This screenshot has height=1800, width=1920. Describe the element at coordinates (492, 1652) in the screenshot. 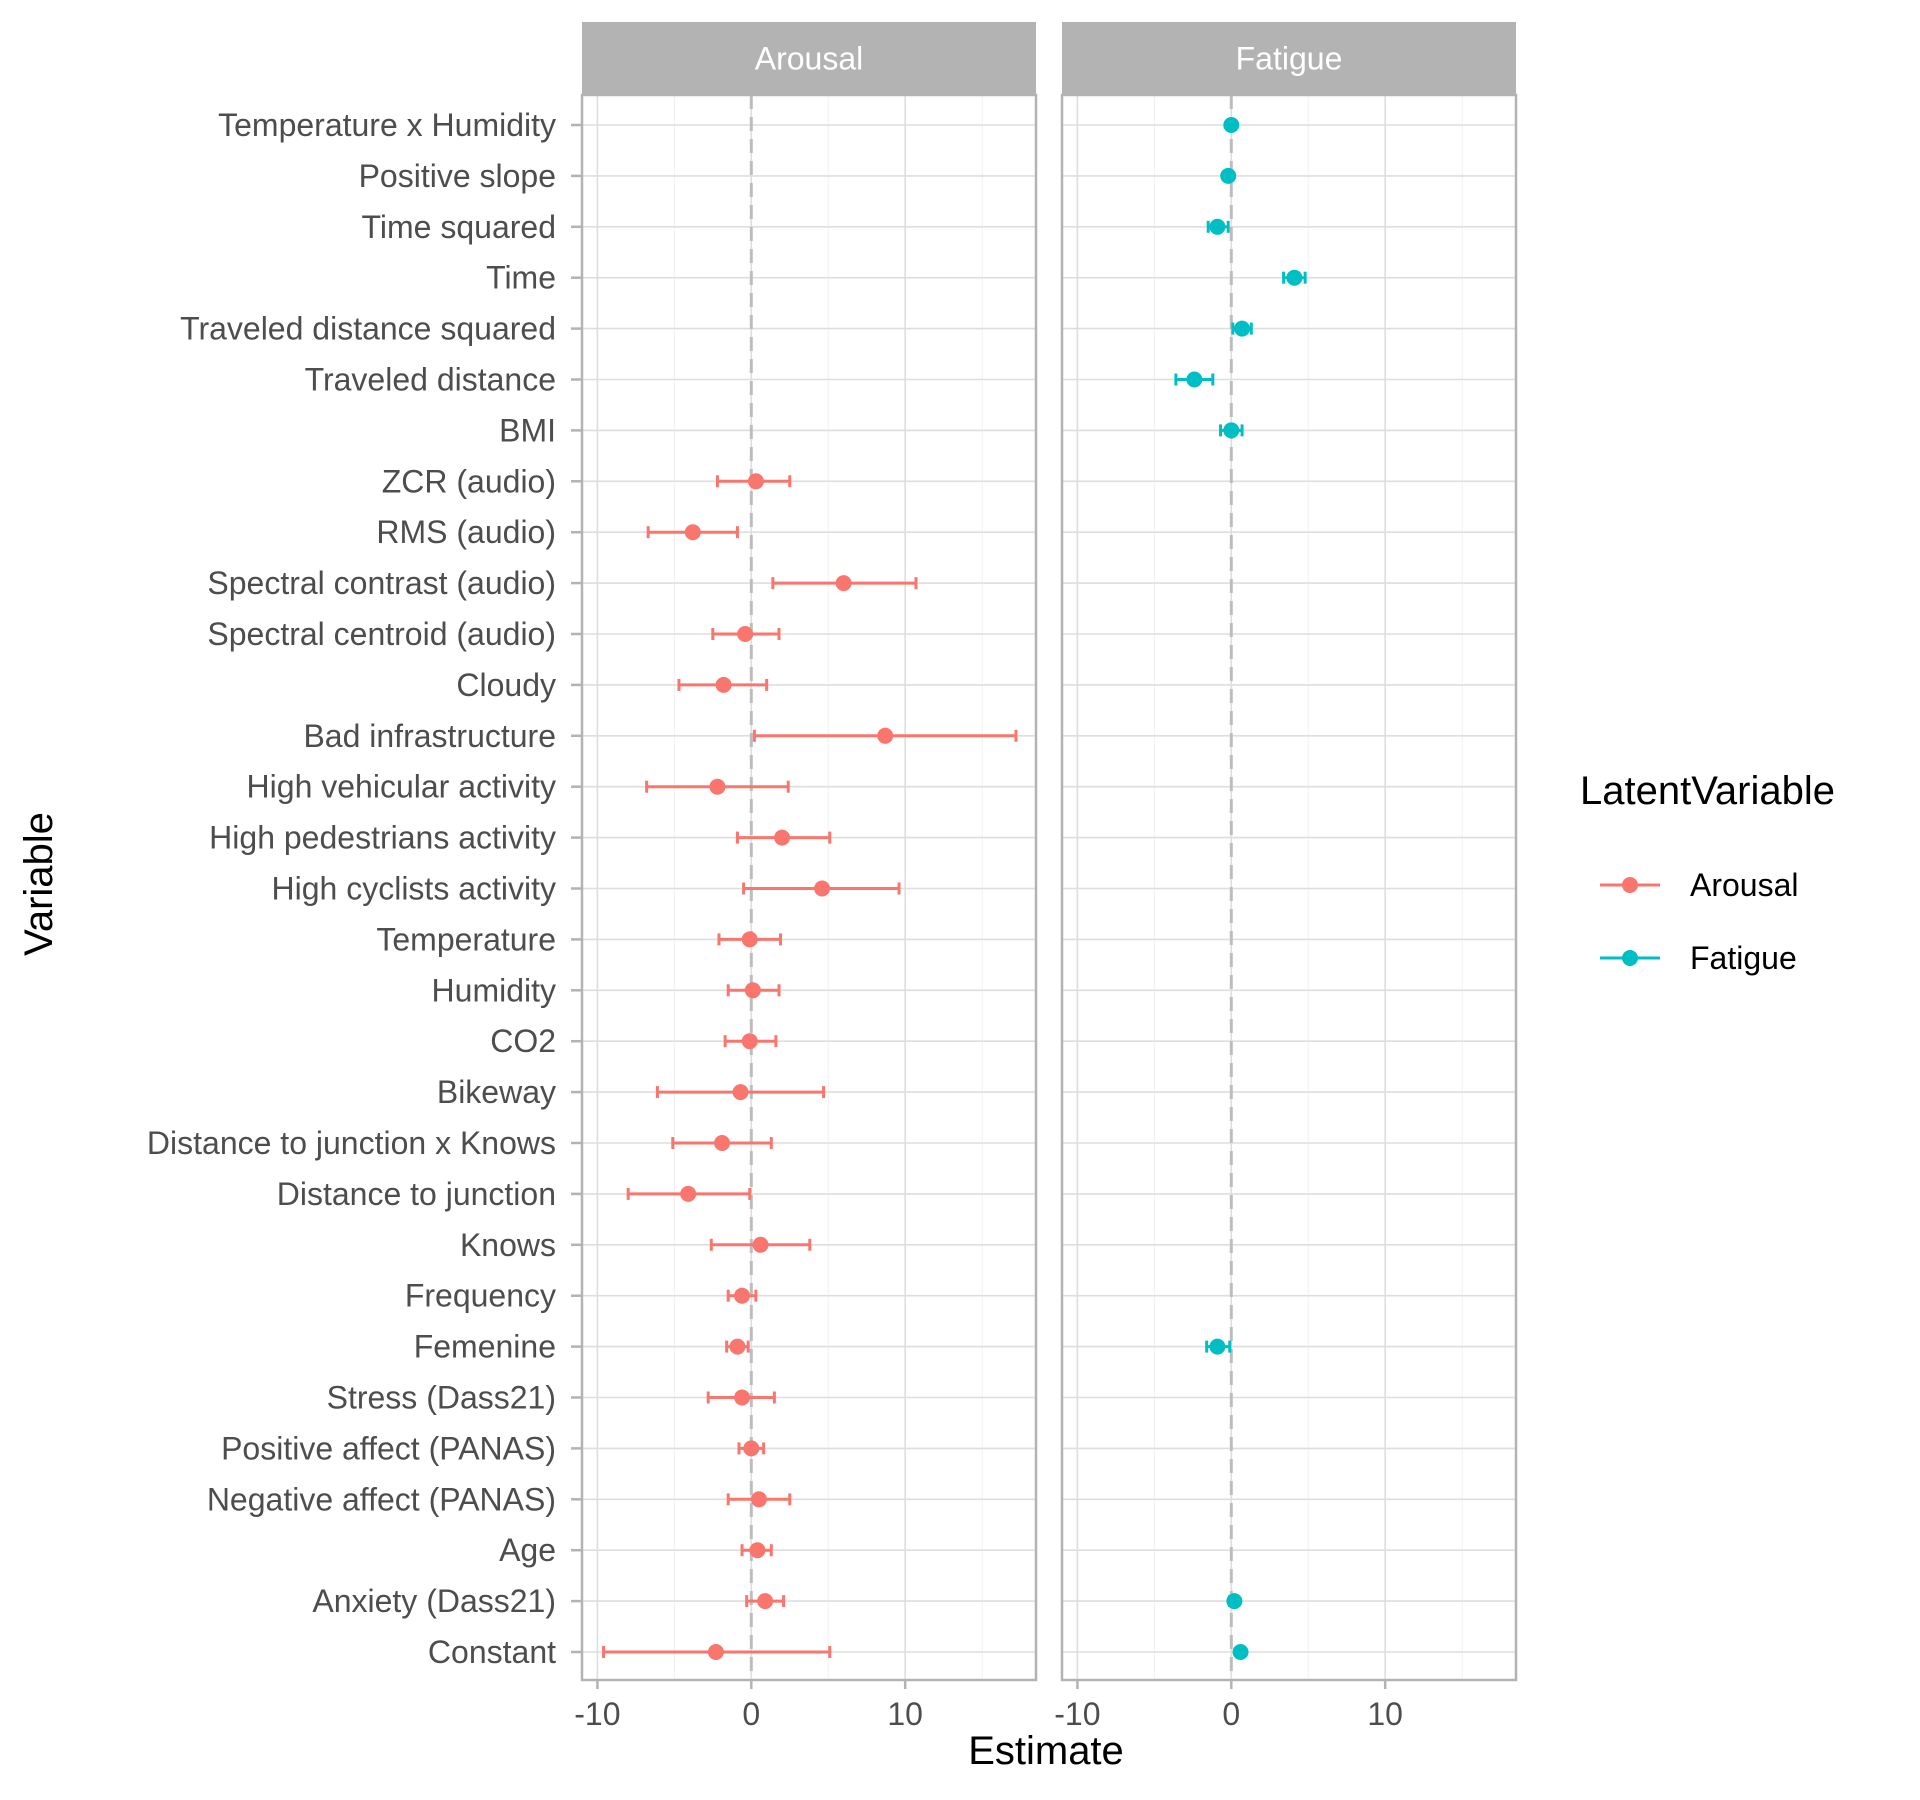

I see `y-tick-label: Constant` at that location.